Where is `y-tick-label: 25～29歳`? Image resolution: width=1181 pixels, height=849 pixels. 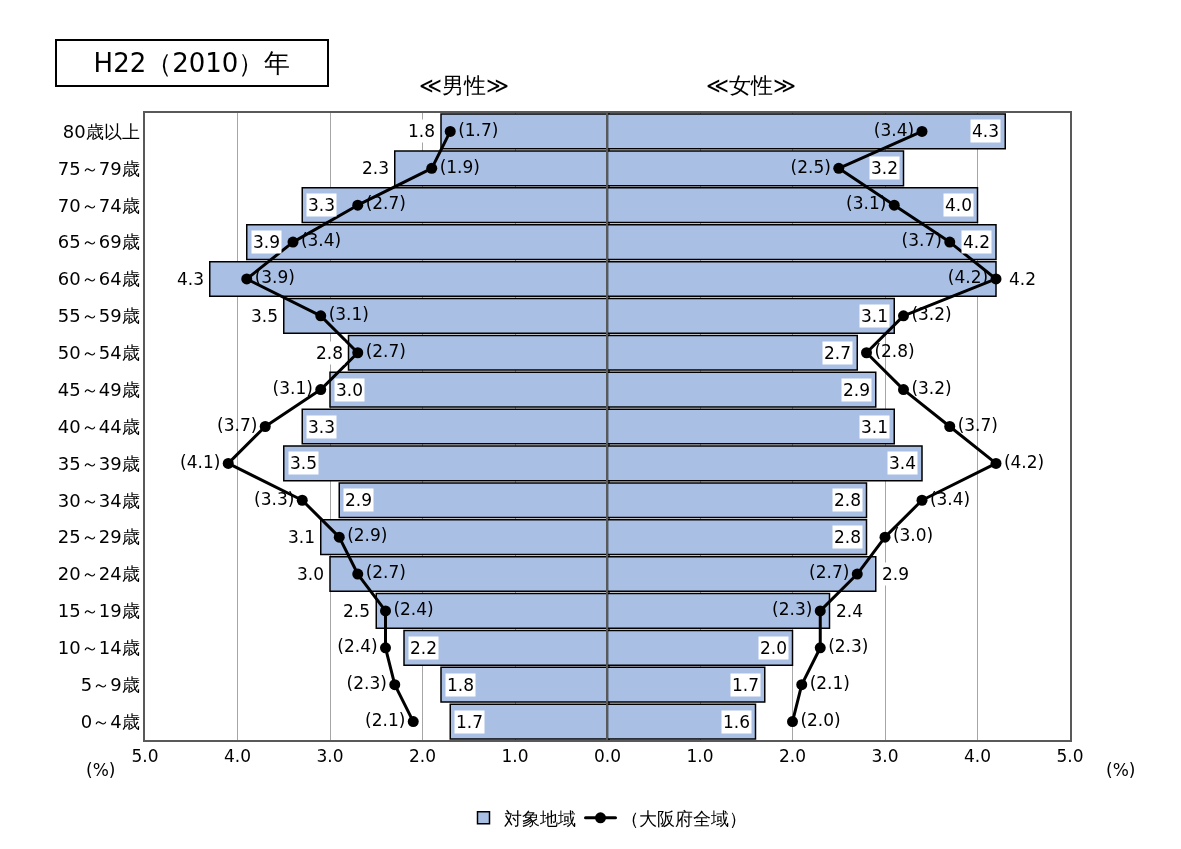
y-tick-label: 25～29歳 is located at coordinates (98, 537).